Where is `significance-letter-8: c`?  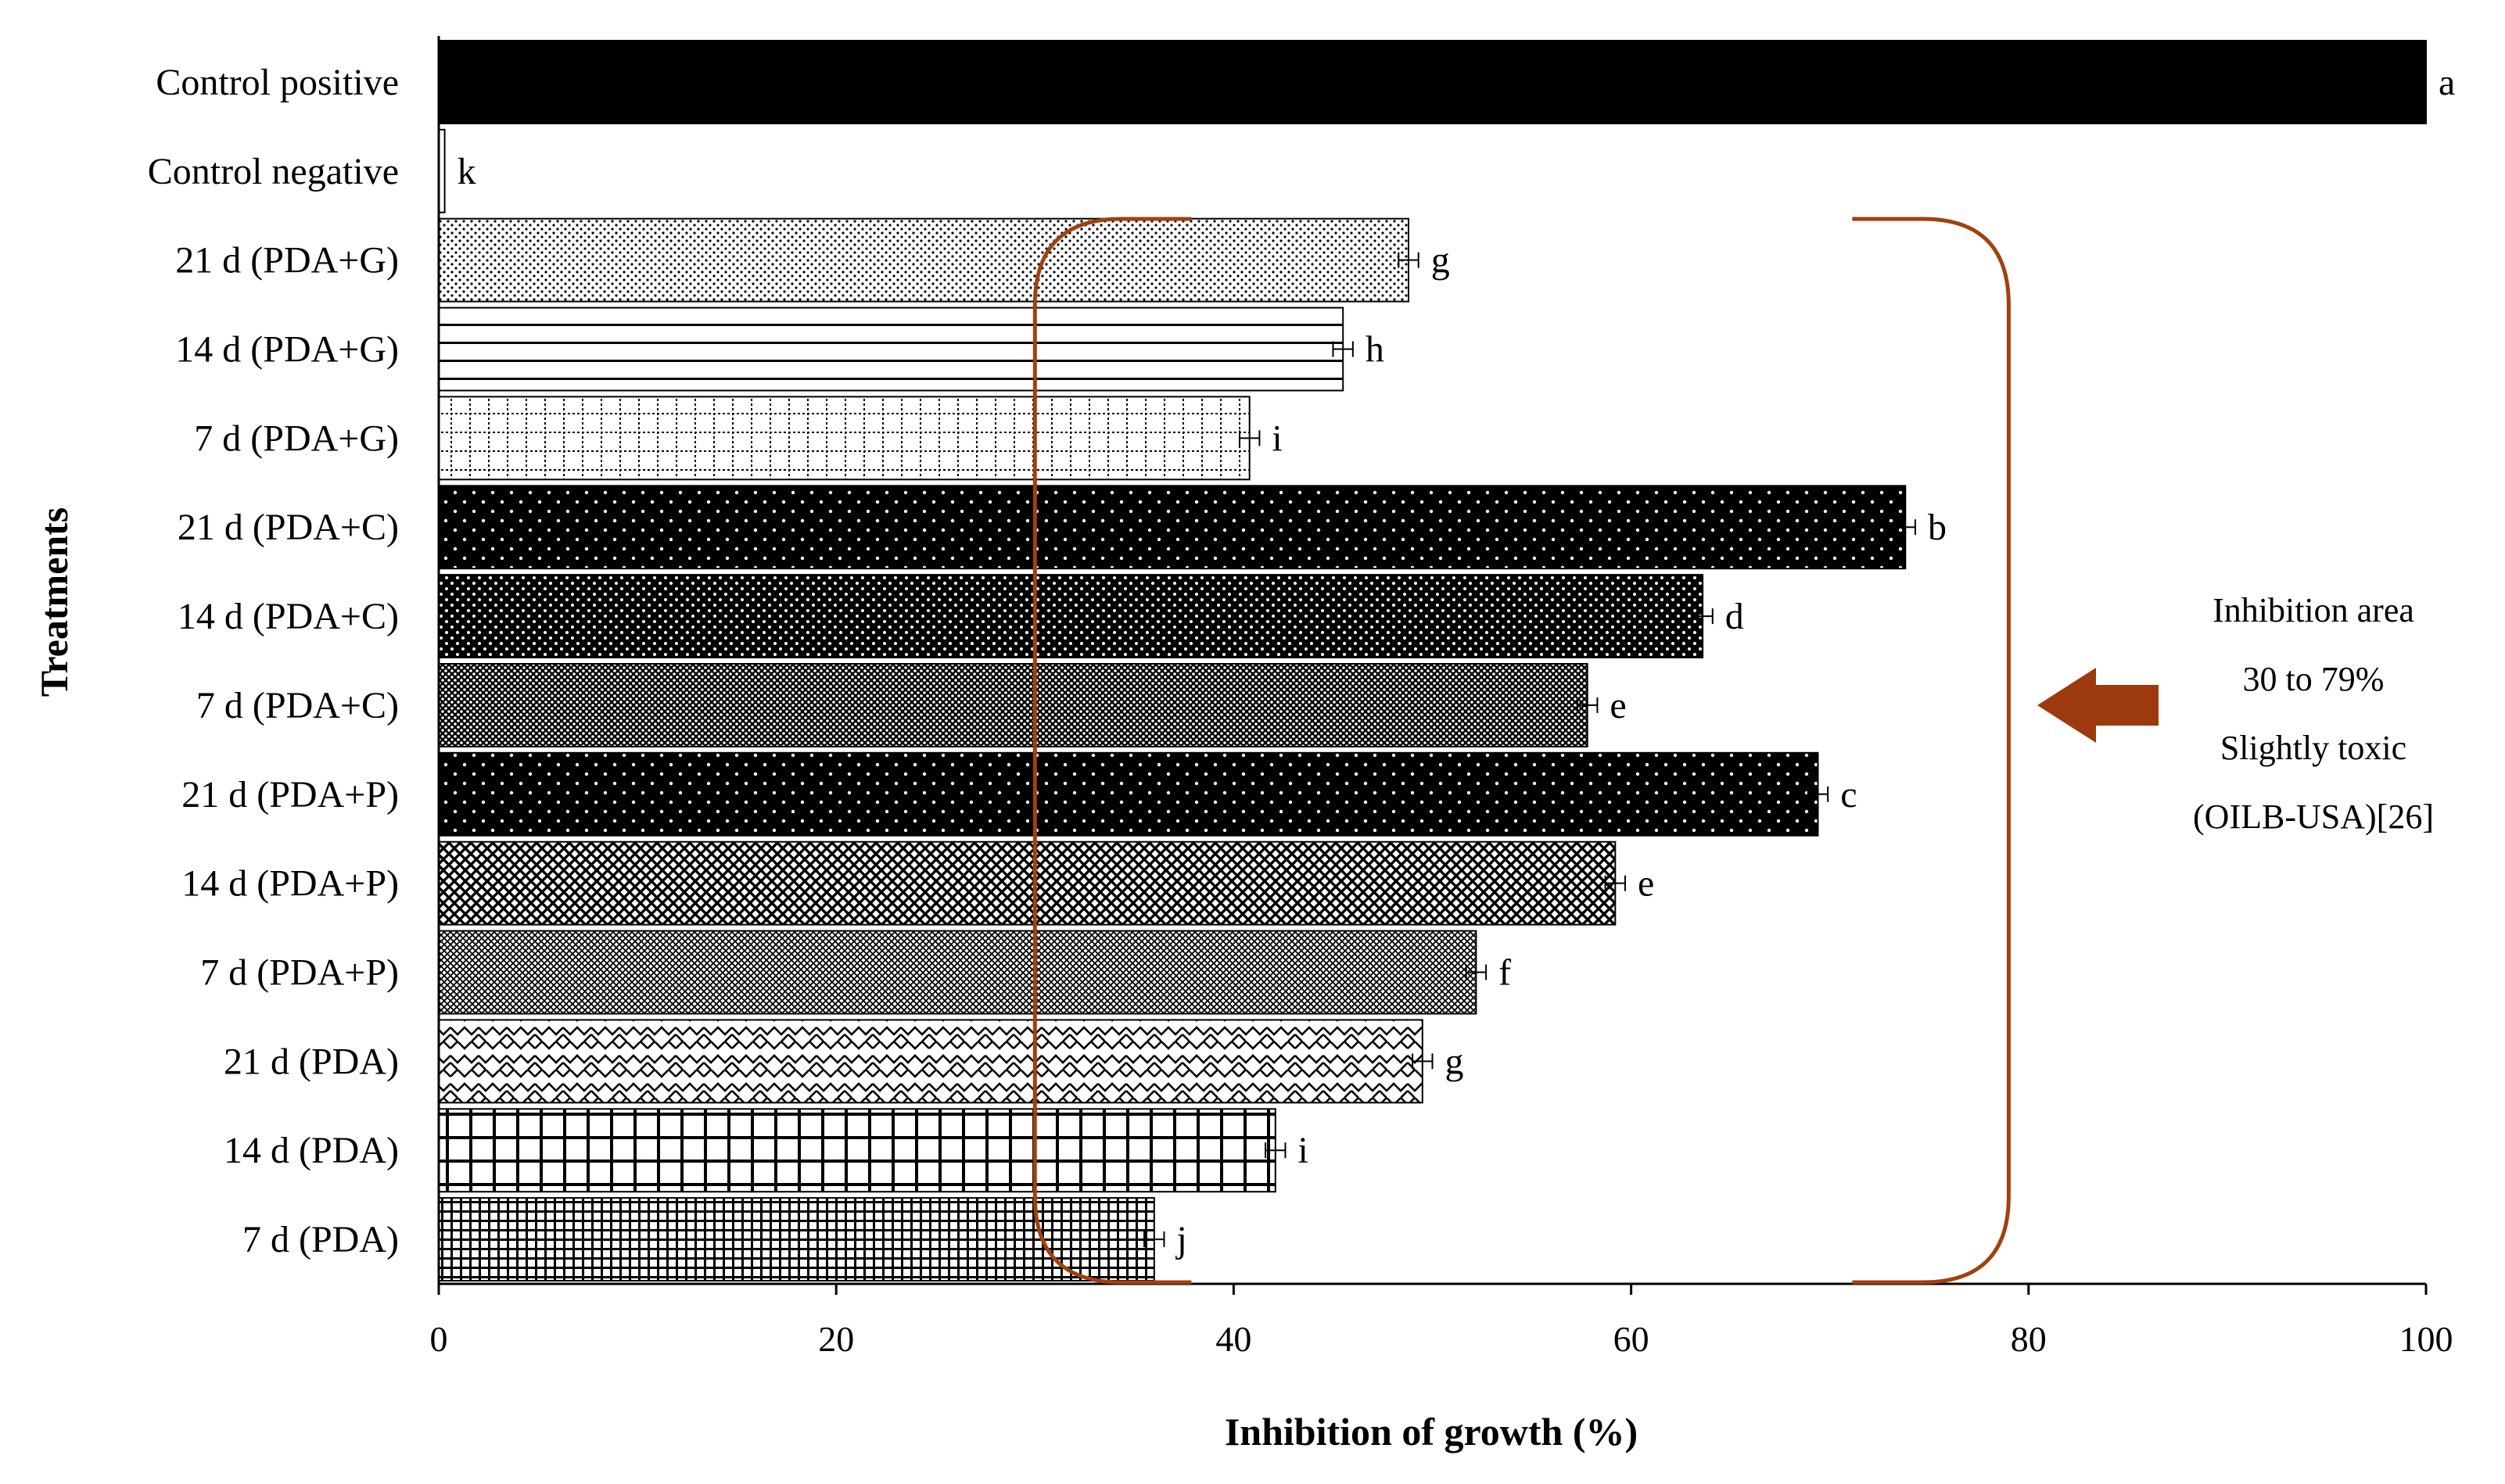
significance-letter-8: c is located at coordinates (1849, 794).